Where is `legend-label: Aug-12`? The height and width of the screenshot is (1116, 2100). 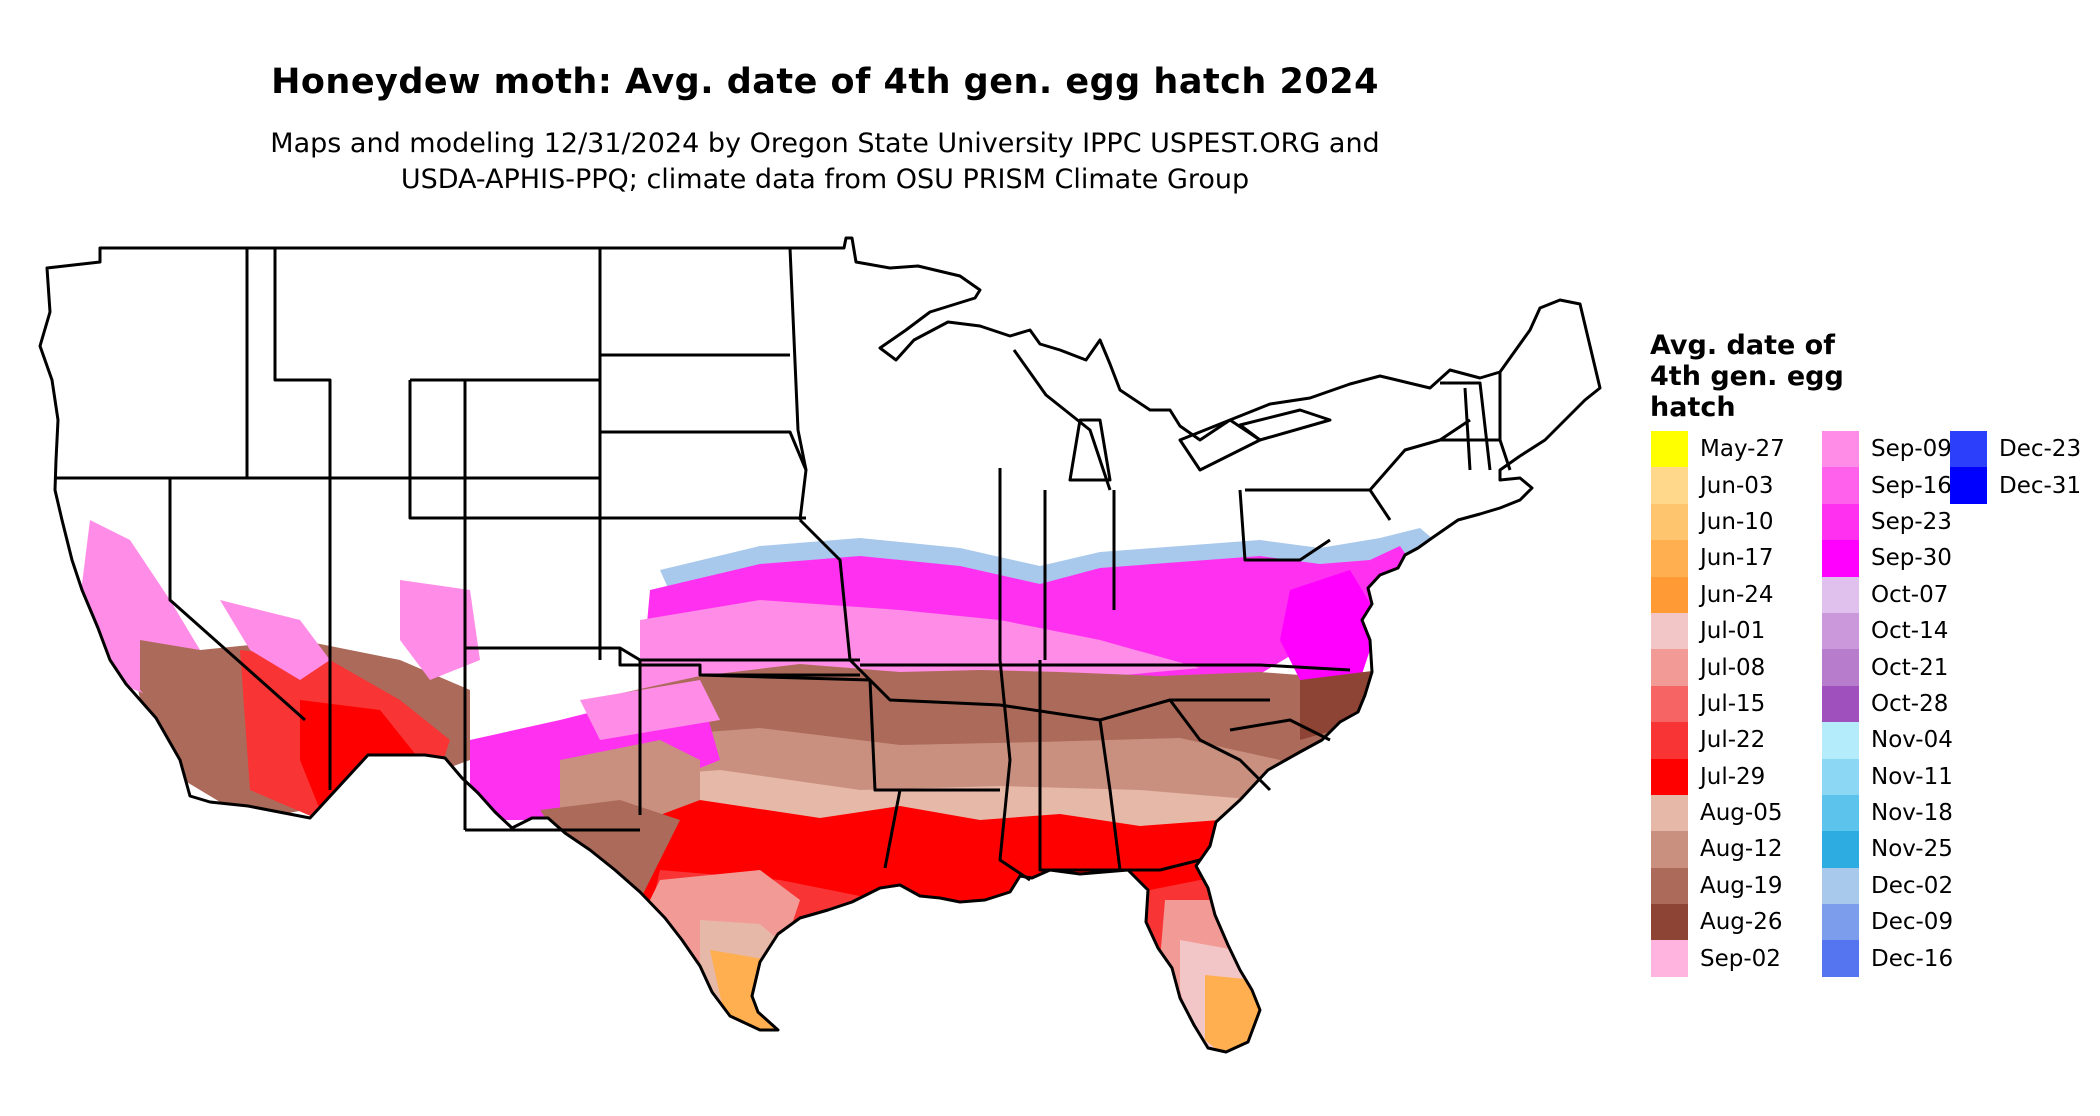 legend-label: Aug-12 is located at coordinates (1741, 849).